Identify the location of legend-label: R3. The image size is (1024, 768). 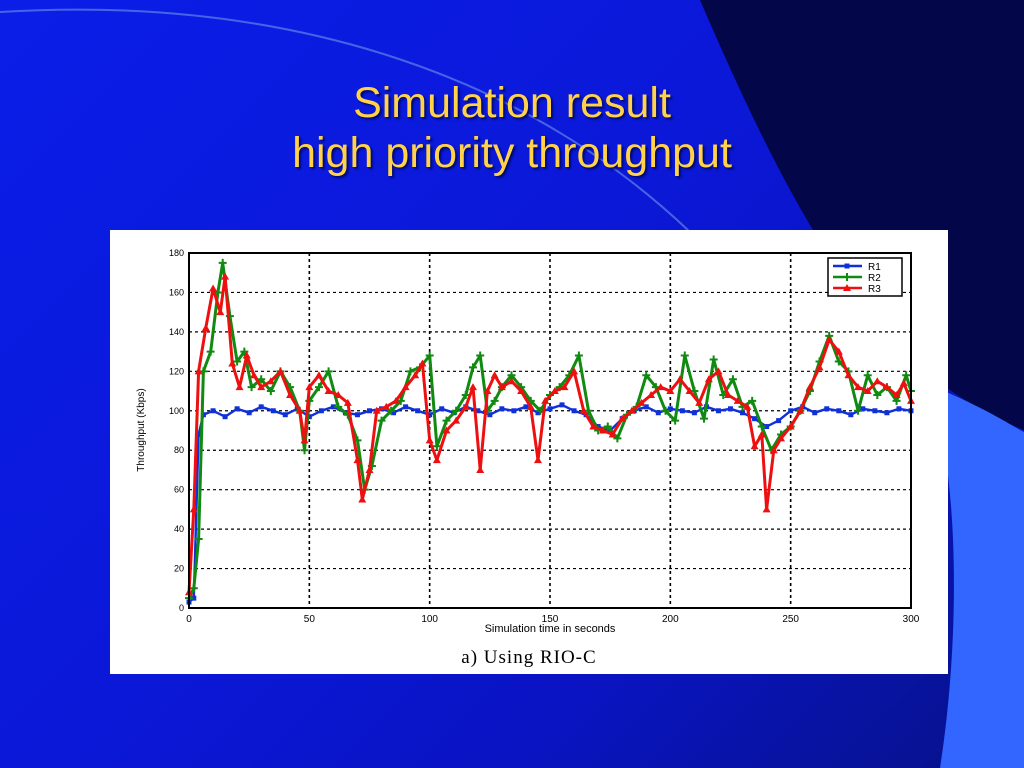
(874, 289).